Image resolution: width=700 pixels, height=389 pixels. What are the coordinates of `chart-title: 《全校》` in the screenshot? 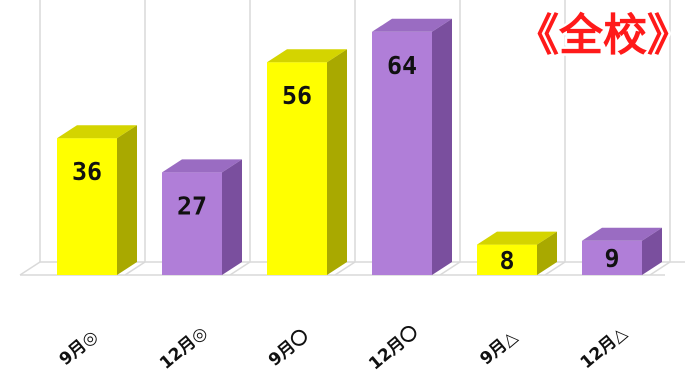 It's located at (603, 35).